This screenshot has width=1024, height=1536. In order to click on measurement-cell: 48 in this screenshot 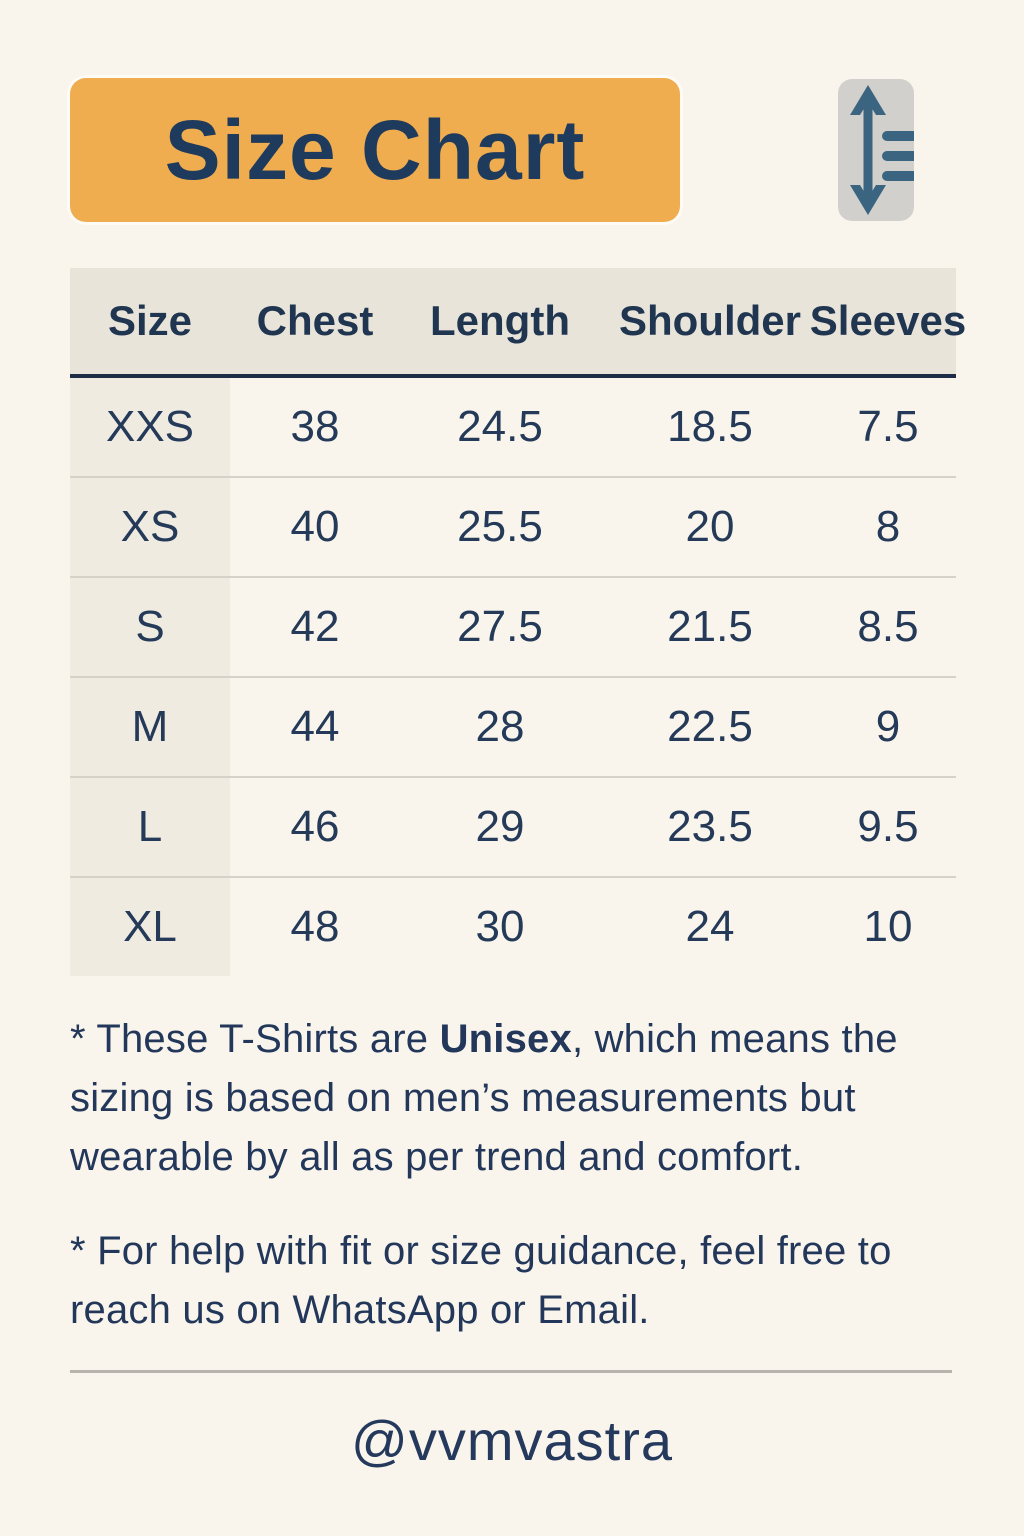, I will do `click(315, 926)`.